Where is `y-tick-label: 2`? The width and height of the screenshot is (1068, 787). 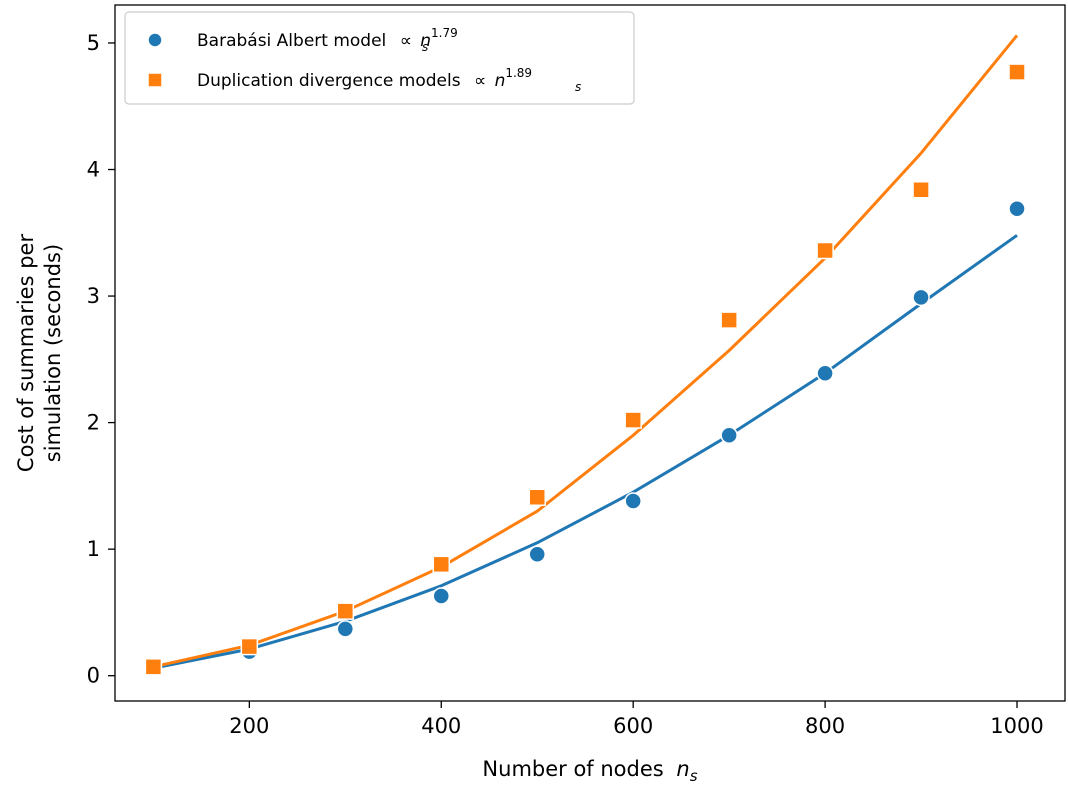
y-tick-label: 2 is located at coordinates (93, 423).